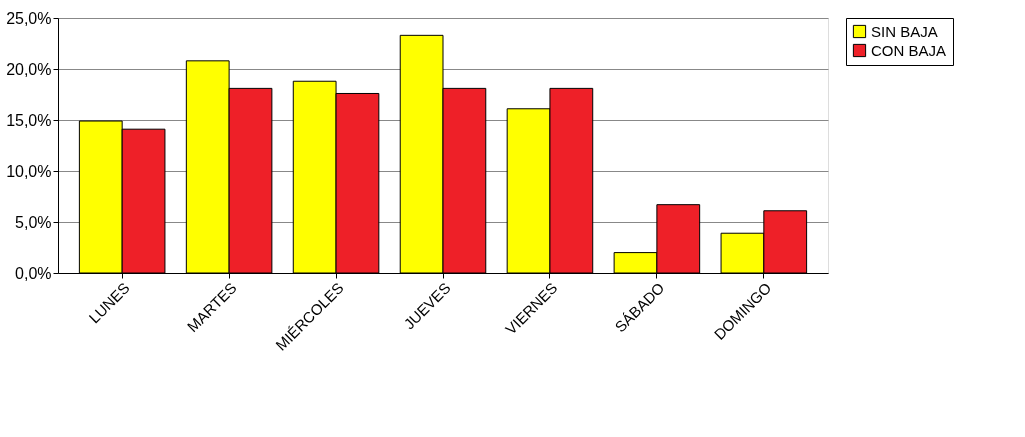 Image resolution: width=1025 pixels, height=437 pixels. I want to click on legend-label: SIN BAJA, so click(904, 31).